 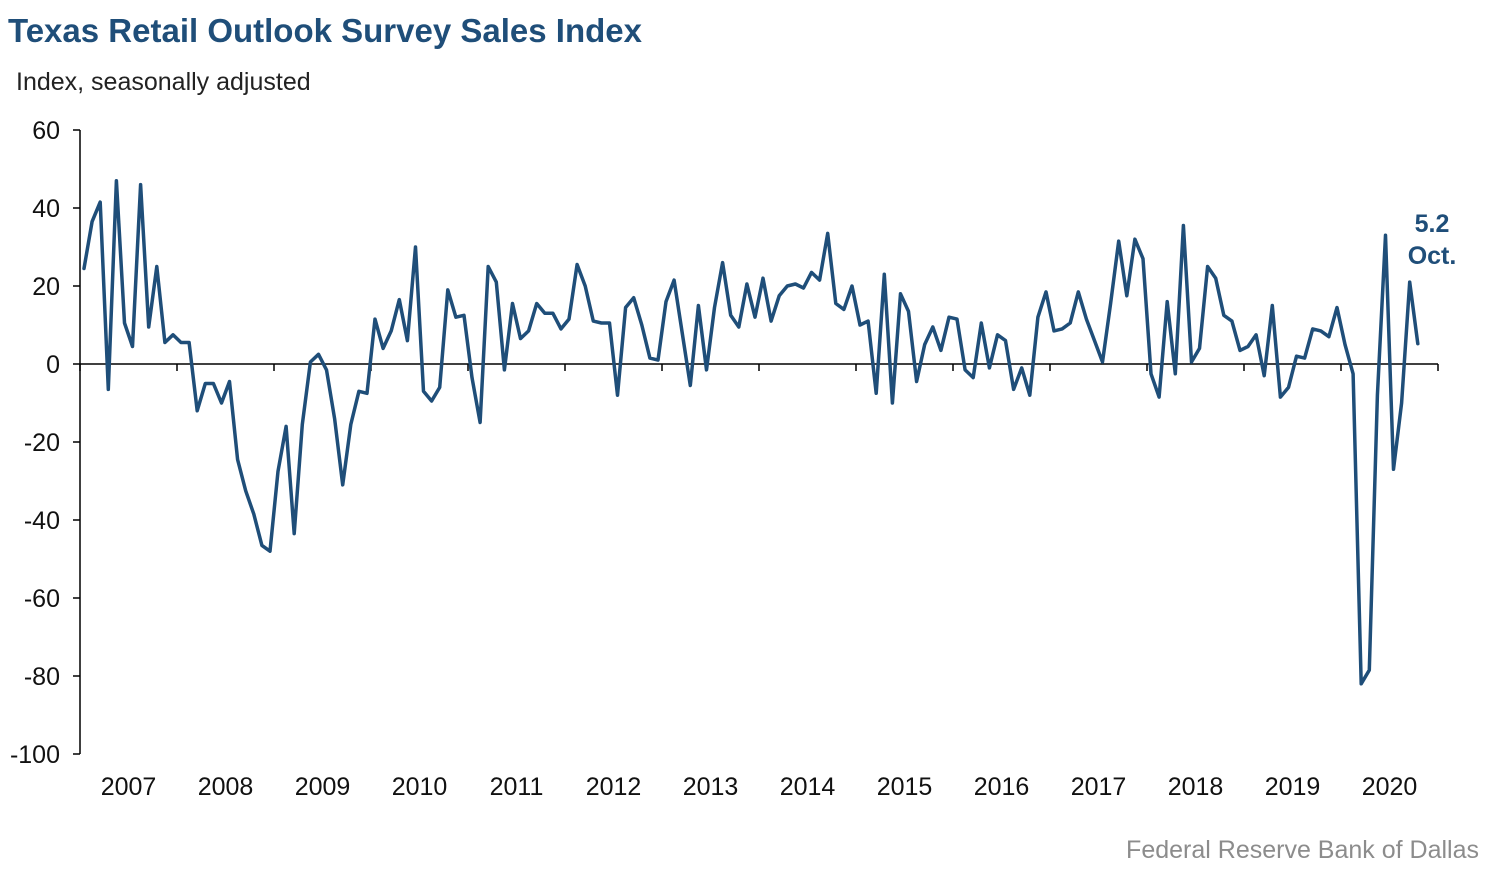 I want to click on x-tick-label: 2020, so click(x=1390, y=787).